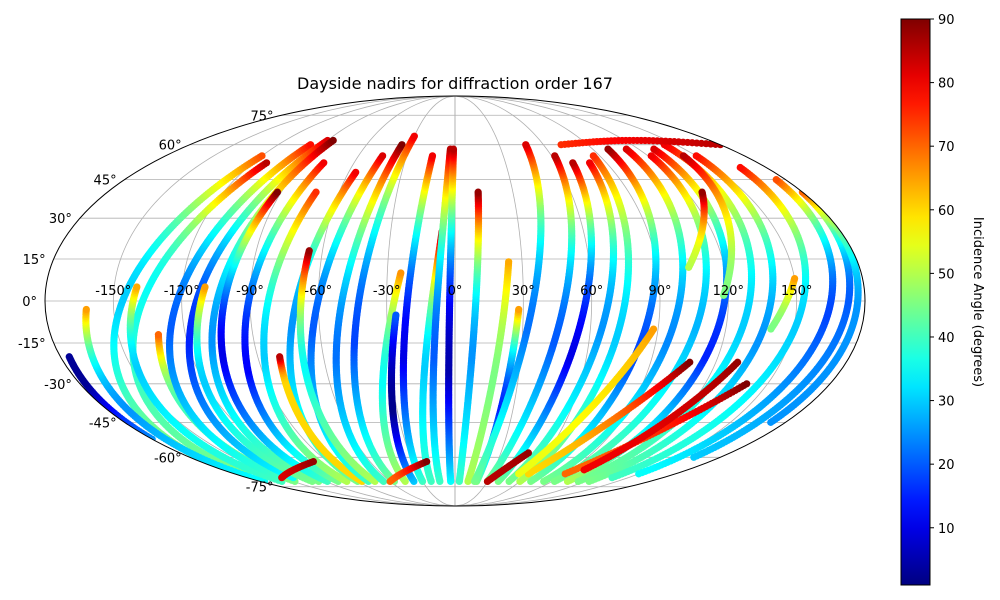 Image resolution: width=1000 pixels, height=600 pixels. Describe the element at coordinates (489, 301) in the screenshot. I see `longitude-gridline` at that location.